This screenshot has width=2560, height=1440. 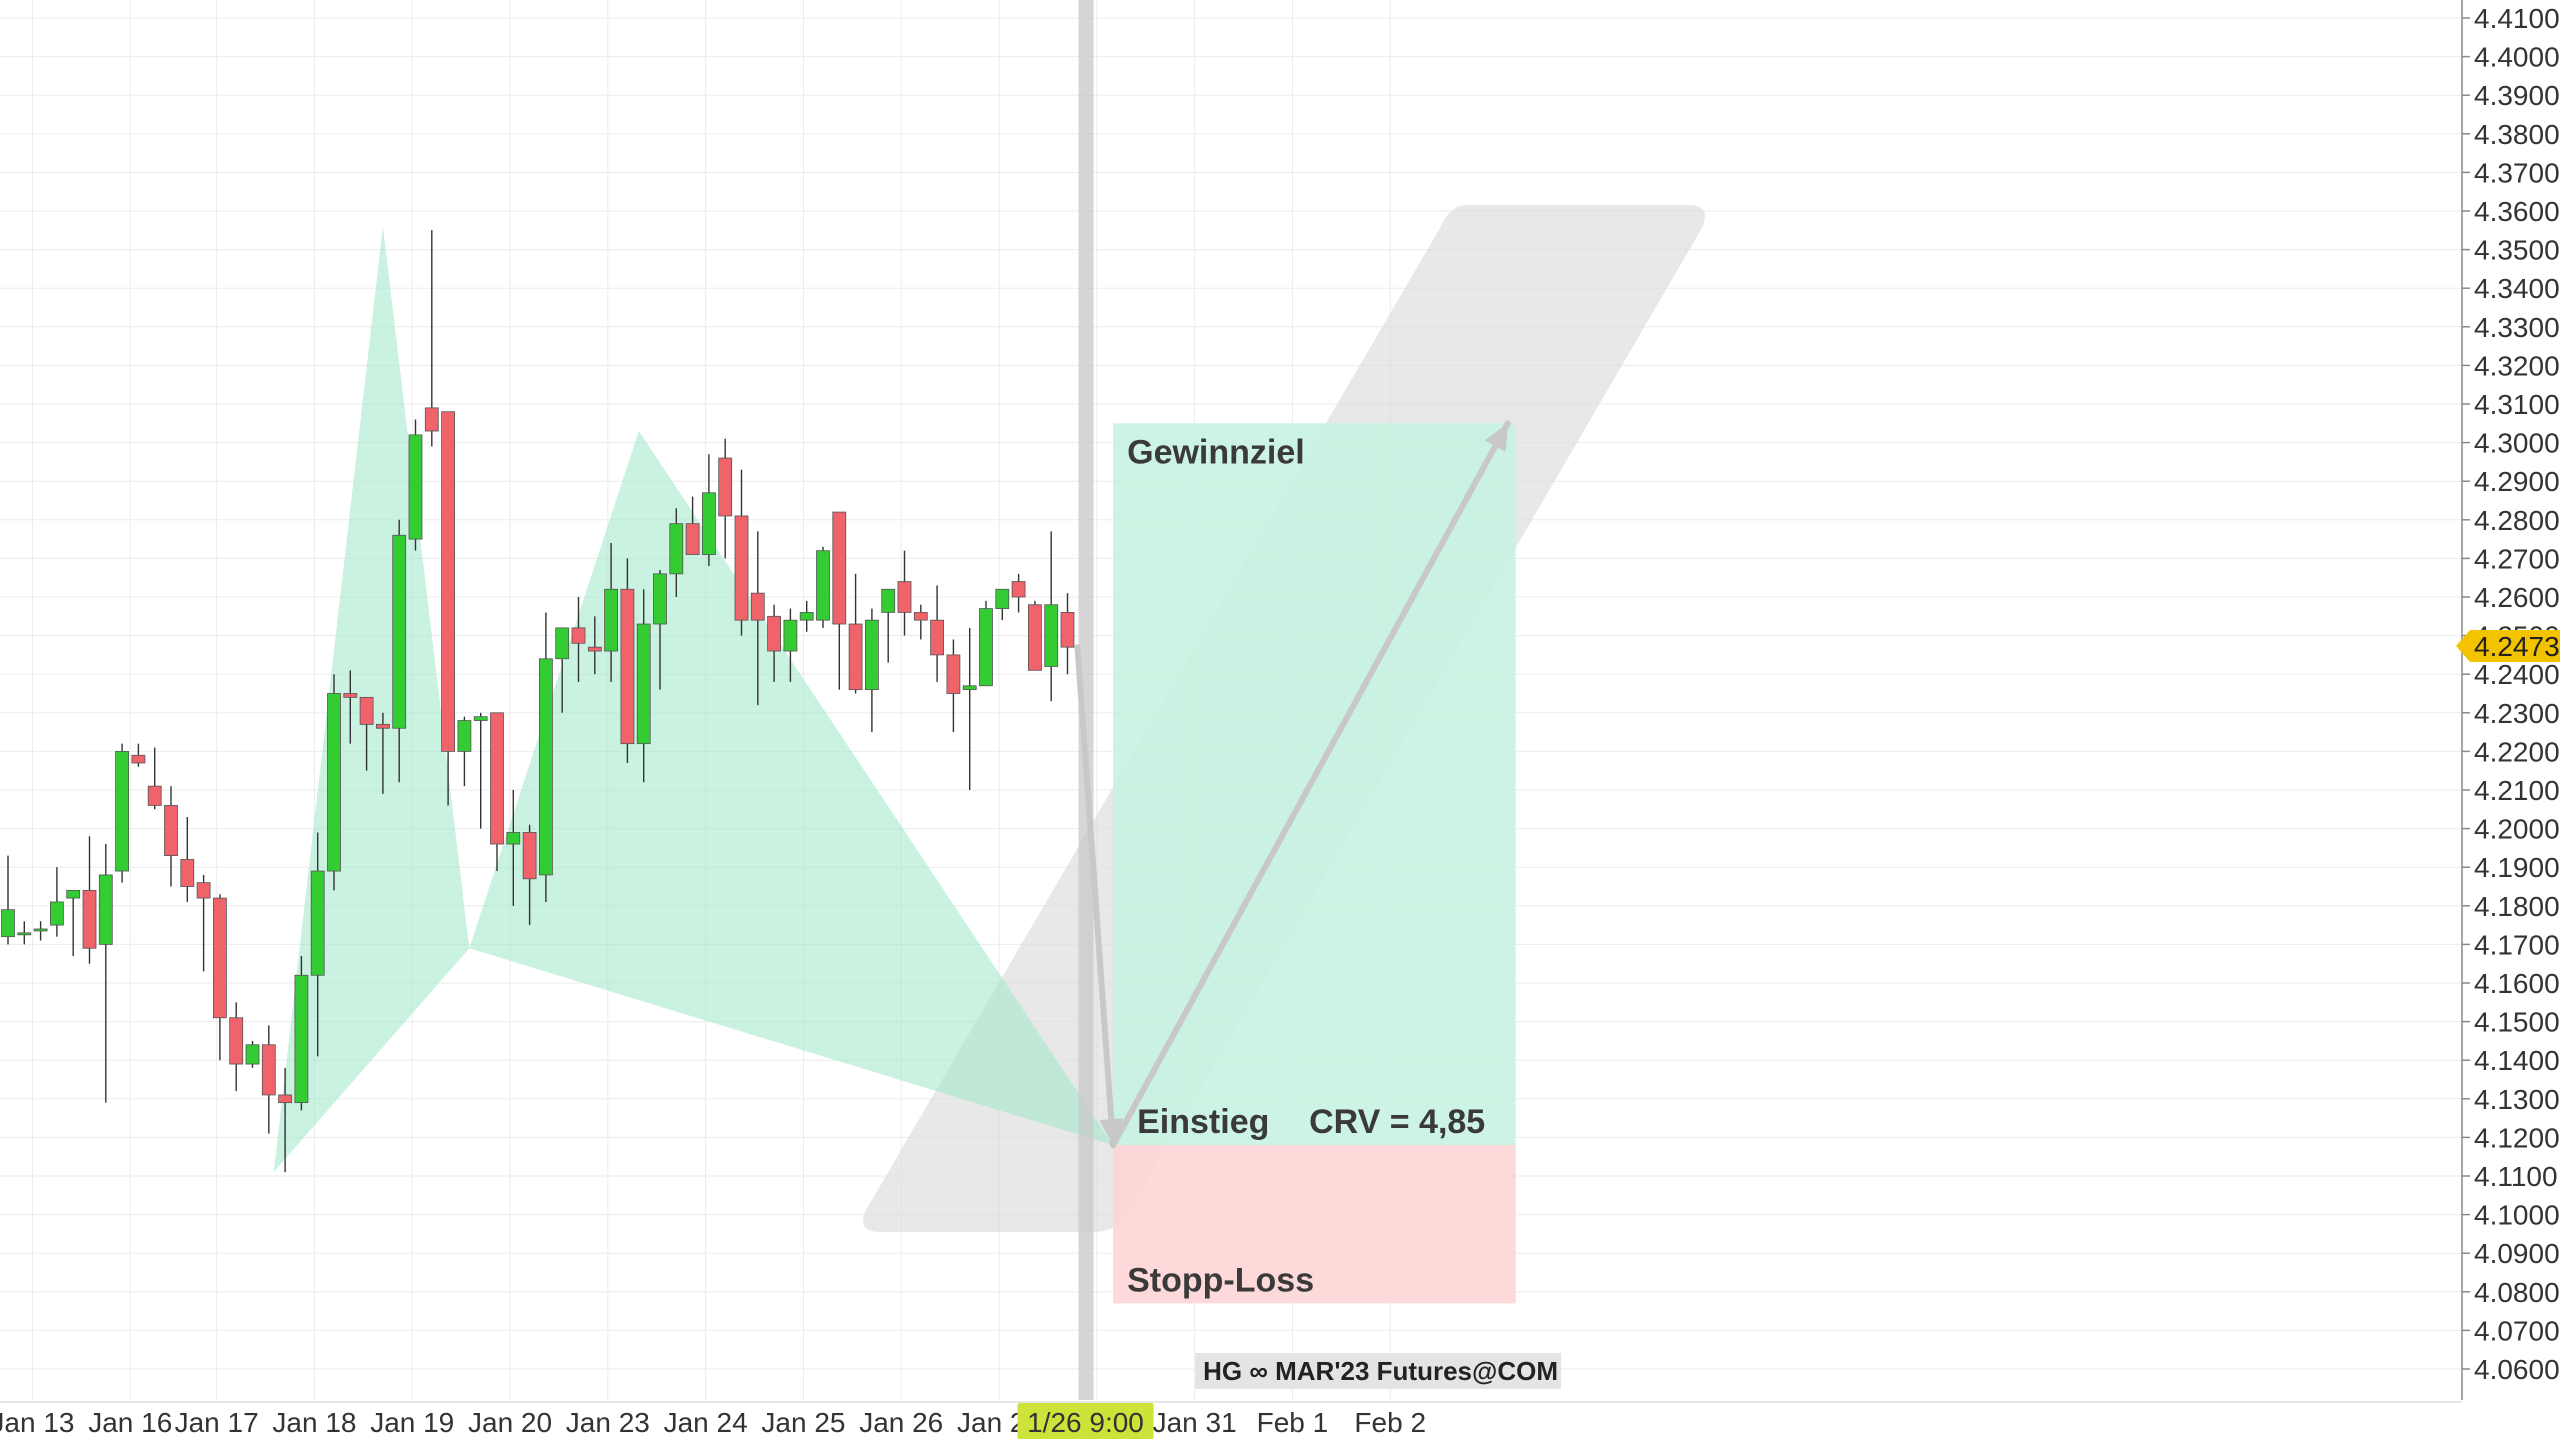 I want to click on arrow-to-target-head, so click(x=1496, y=437).